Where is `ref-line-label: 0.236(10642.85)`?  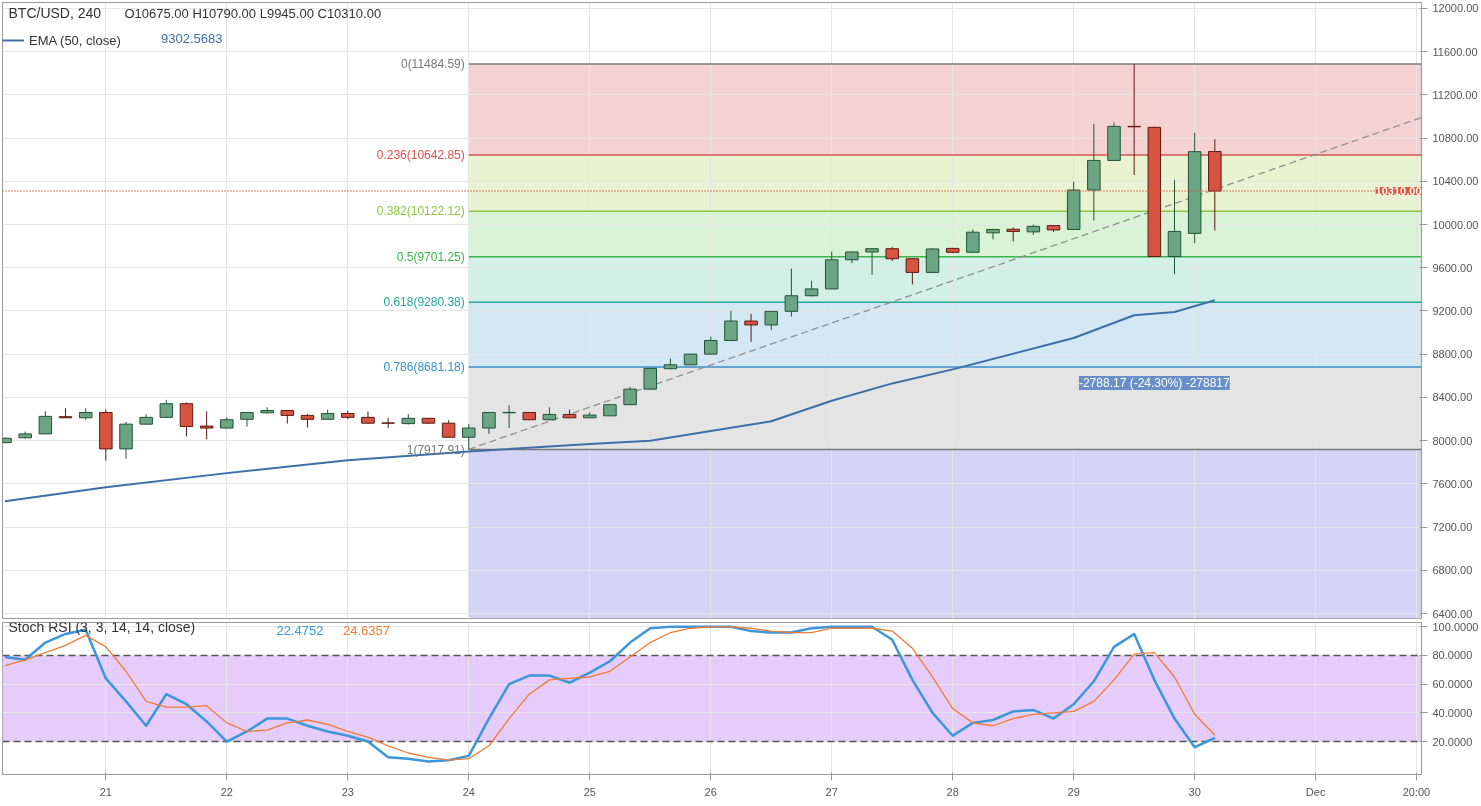 ref-line-label: 0.236(10642.85) is located at coordinates (420, 155).